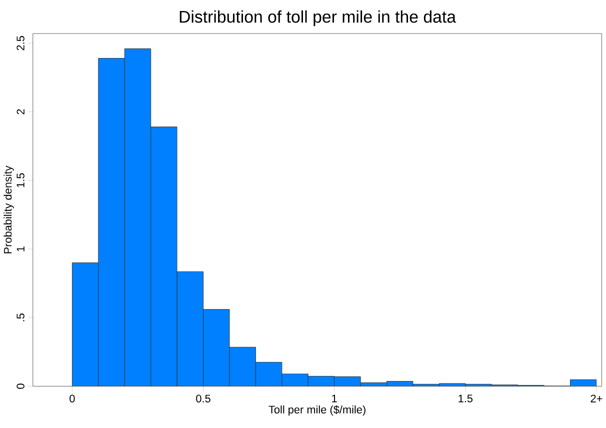  What do you see at coordinates (596, 398) in the screenshot?
I see `x-tick-label: 2+` at bounding box center [596, 398].